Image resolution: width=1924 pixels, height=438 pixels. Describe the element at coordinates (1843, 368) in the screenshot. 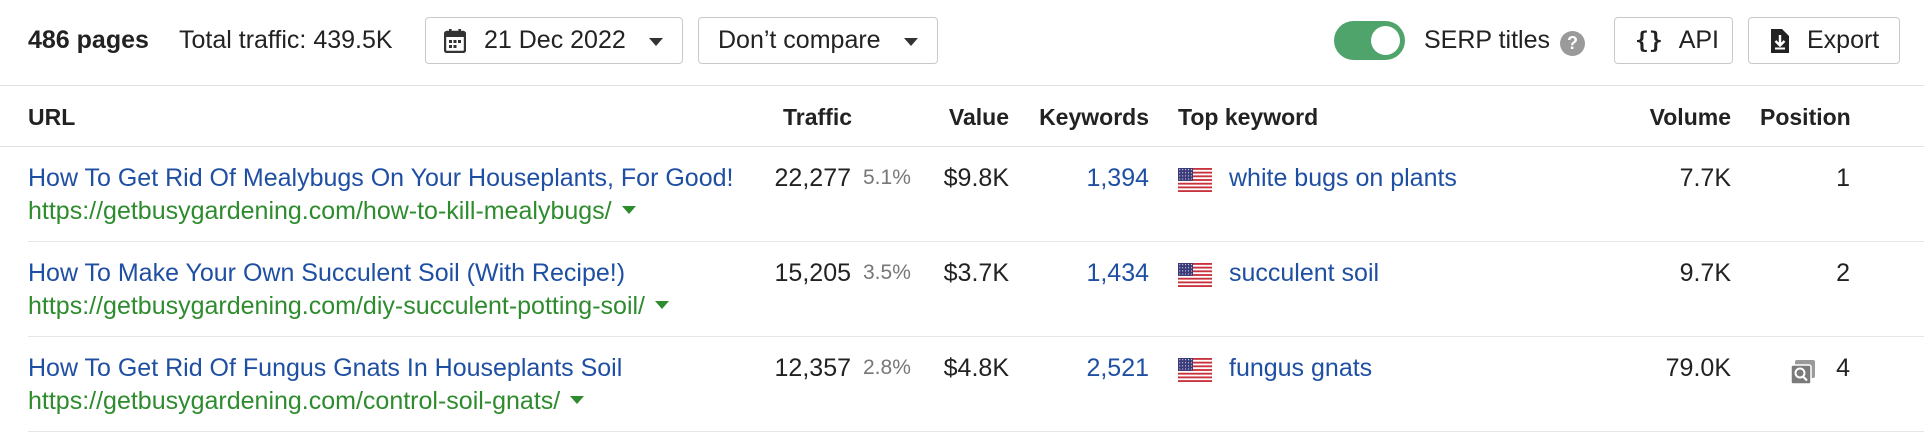

I see `position-value: 4` at that location.